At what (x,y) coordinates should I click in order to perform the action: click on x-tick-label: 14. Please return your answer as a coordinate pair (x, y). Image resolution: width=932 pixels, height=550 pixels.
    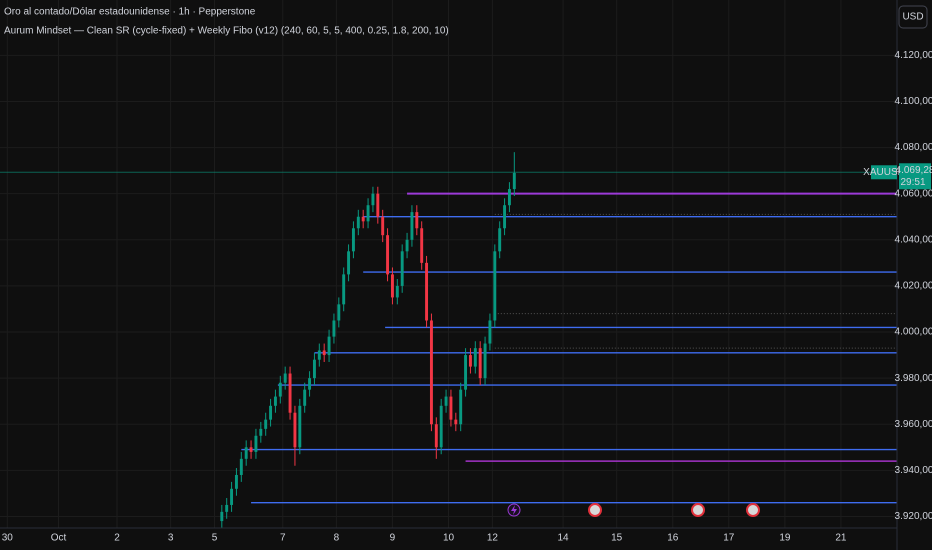
    Looking at the image, I should click on (564, 538).